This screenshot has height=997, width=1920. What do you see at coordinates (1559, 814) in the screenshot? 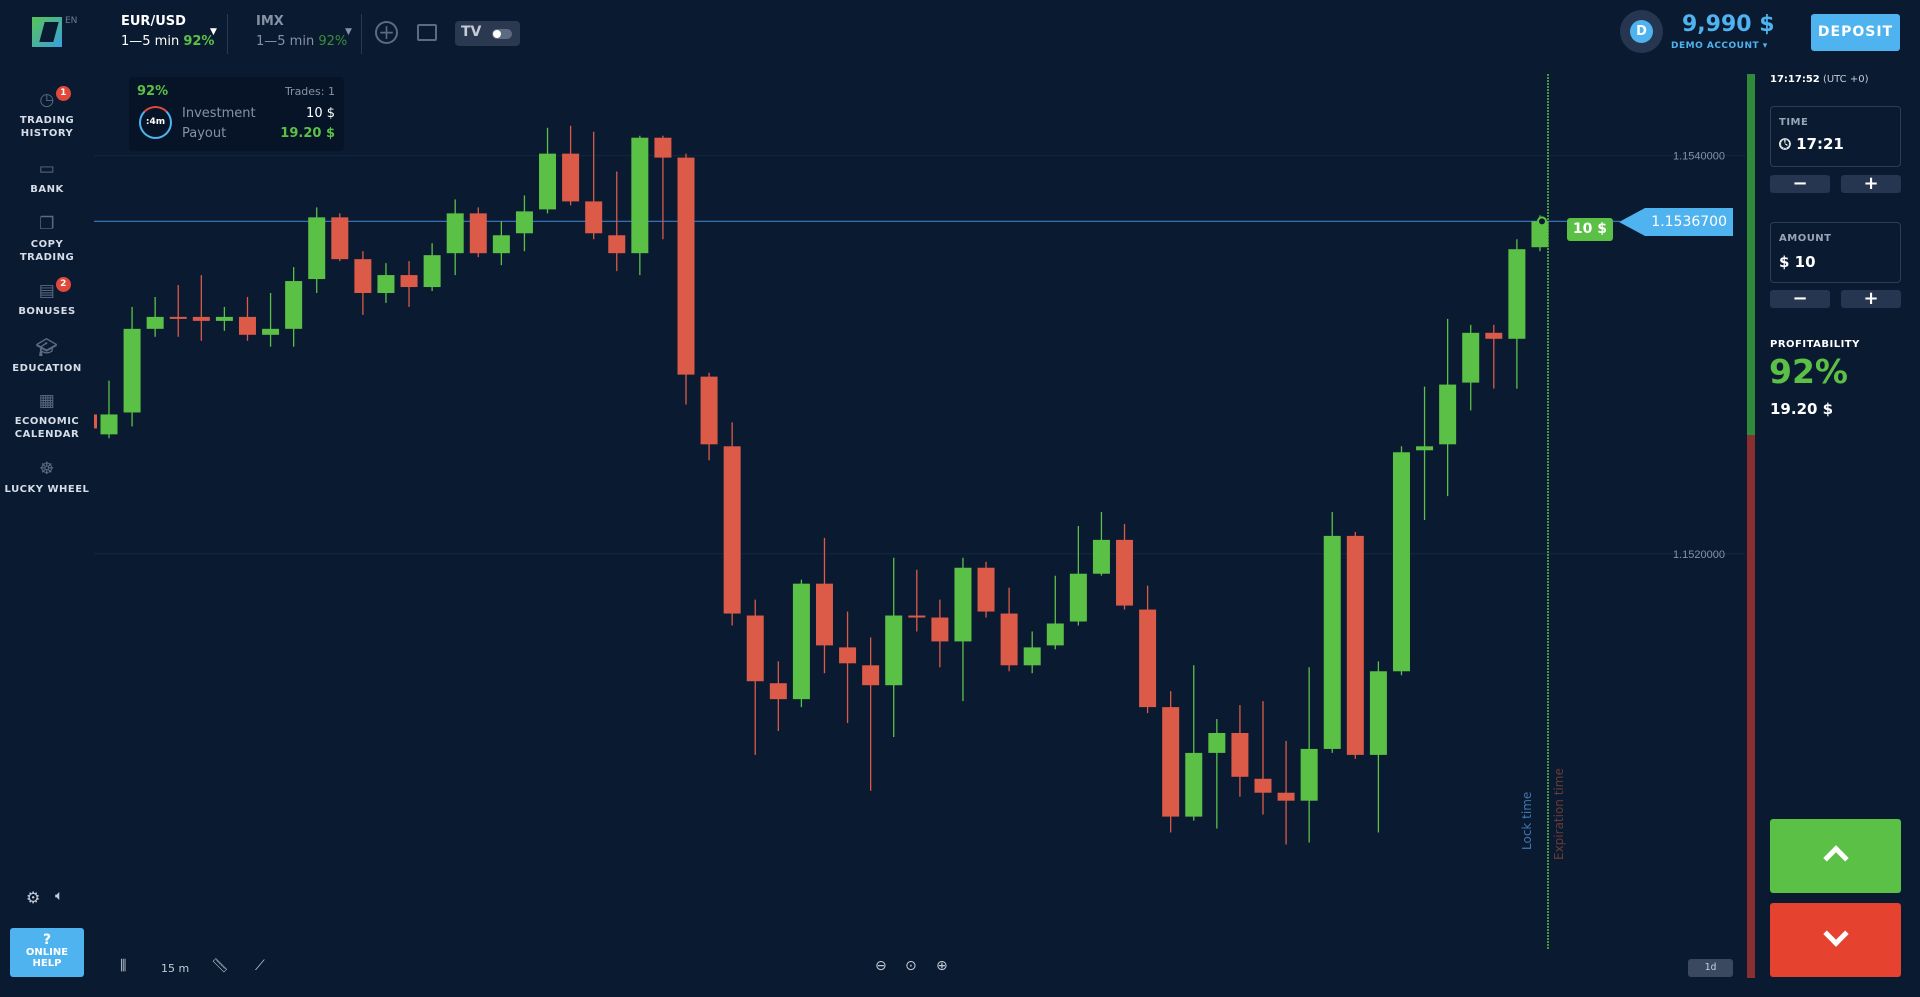
I see `expiration-time-label: Expiration time` at bounding box center [1559, 814].